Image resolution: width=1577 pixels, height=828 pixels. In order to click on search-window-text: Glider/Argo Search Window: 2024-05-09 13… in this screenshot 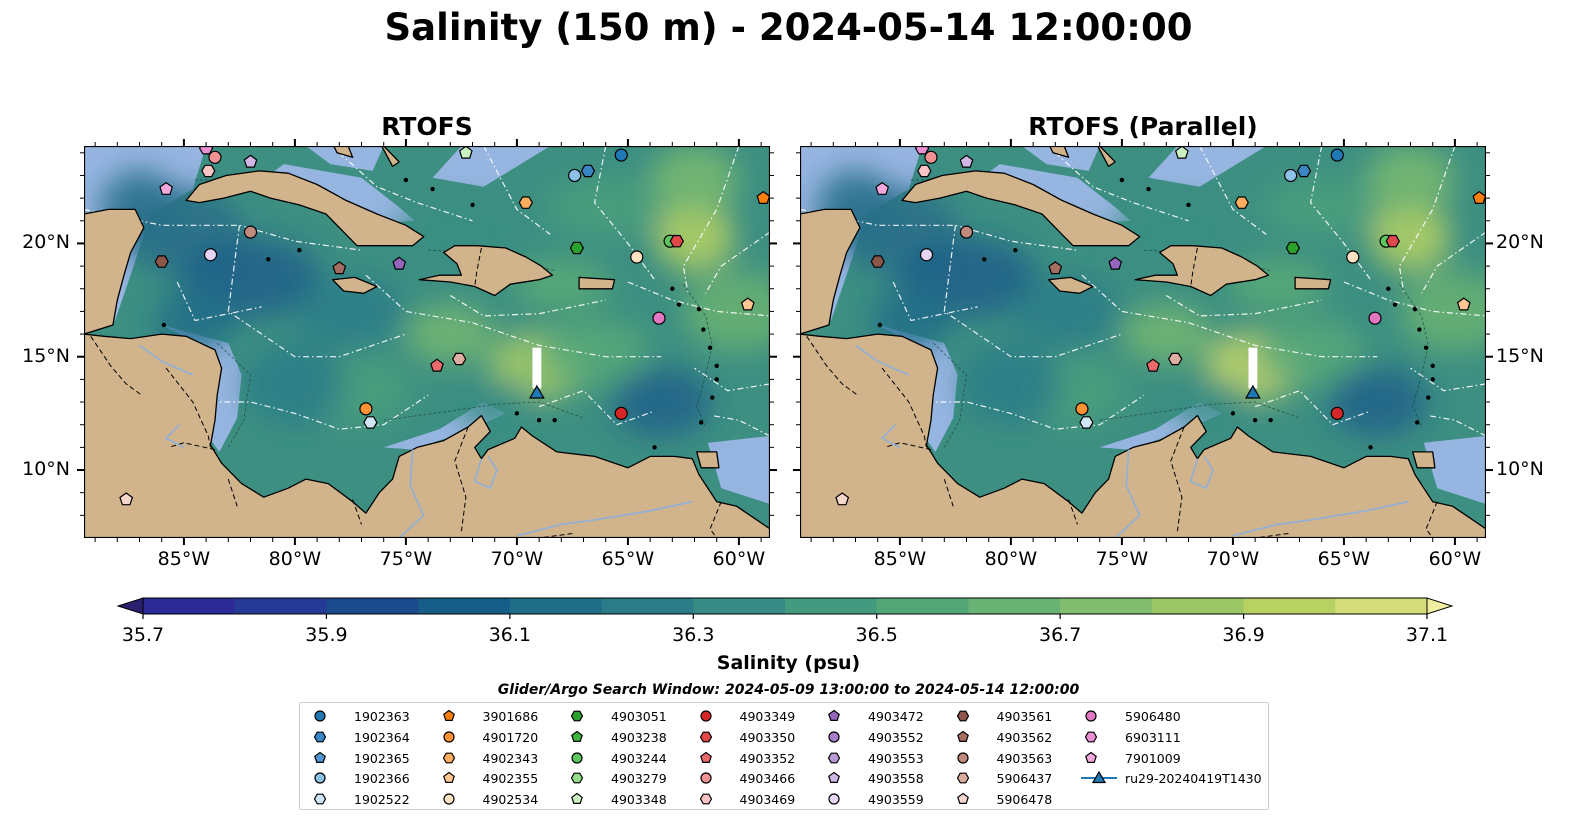, I will do `click(788, 690)`.